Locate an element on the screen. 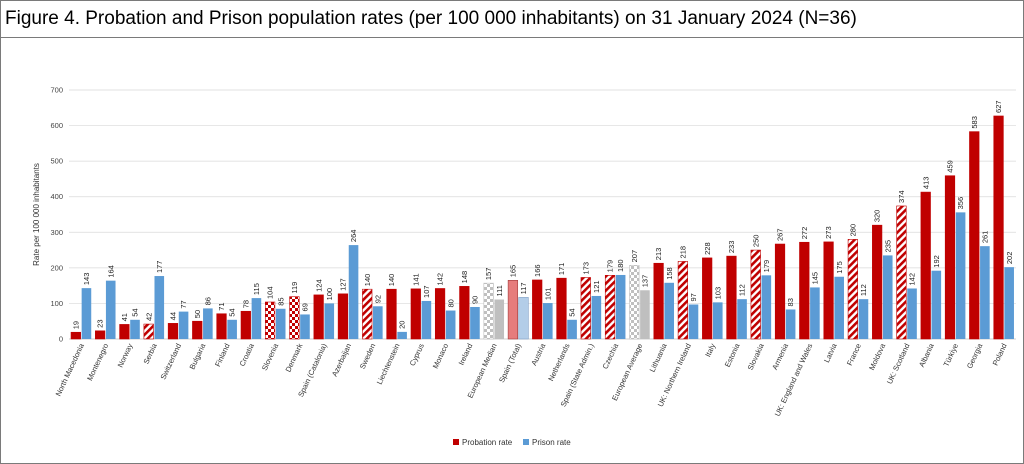  category-label: Estonia is located at coordinates (732, 354).